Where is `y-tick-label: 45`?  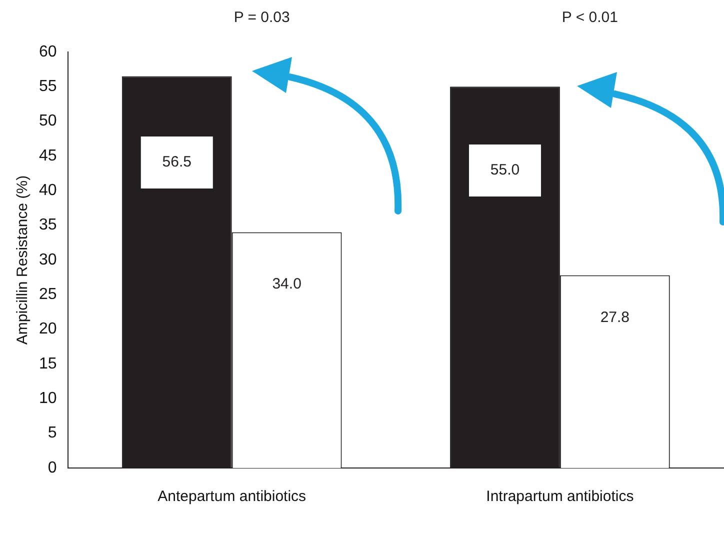
y-tick-label: 45 is located at coordinates (48, 155).